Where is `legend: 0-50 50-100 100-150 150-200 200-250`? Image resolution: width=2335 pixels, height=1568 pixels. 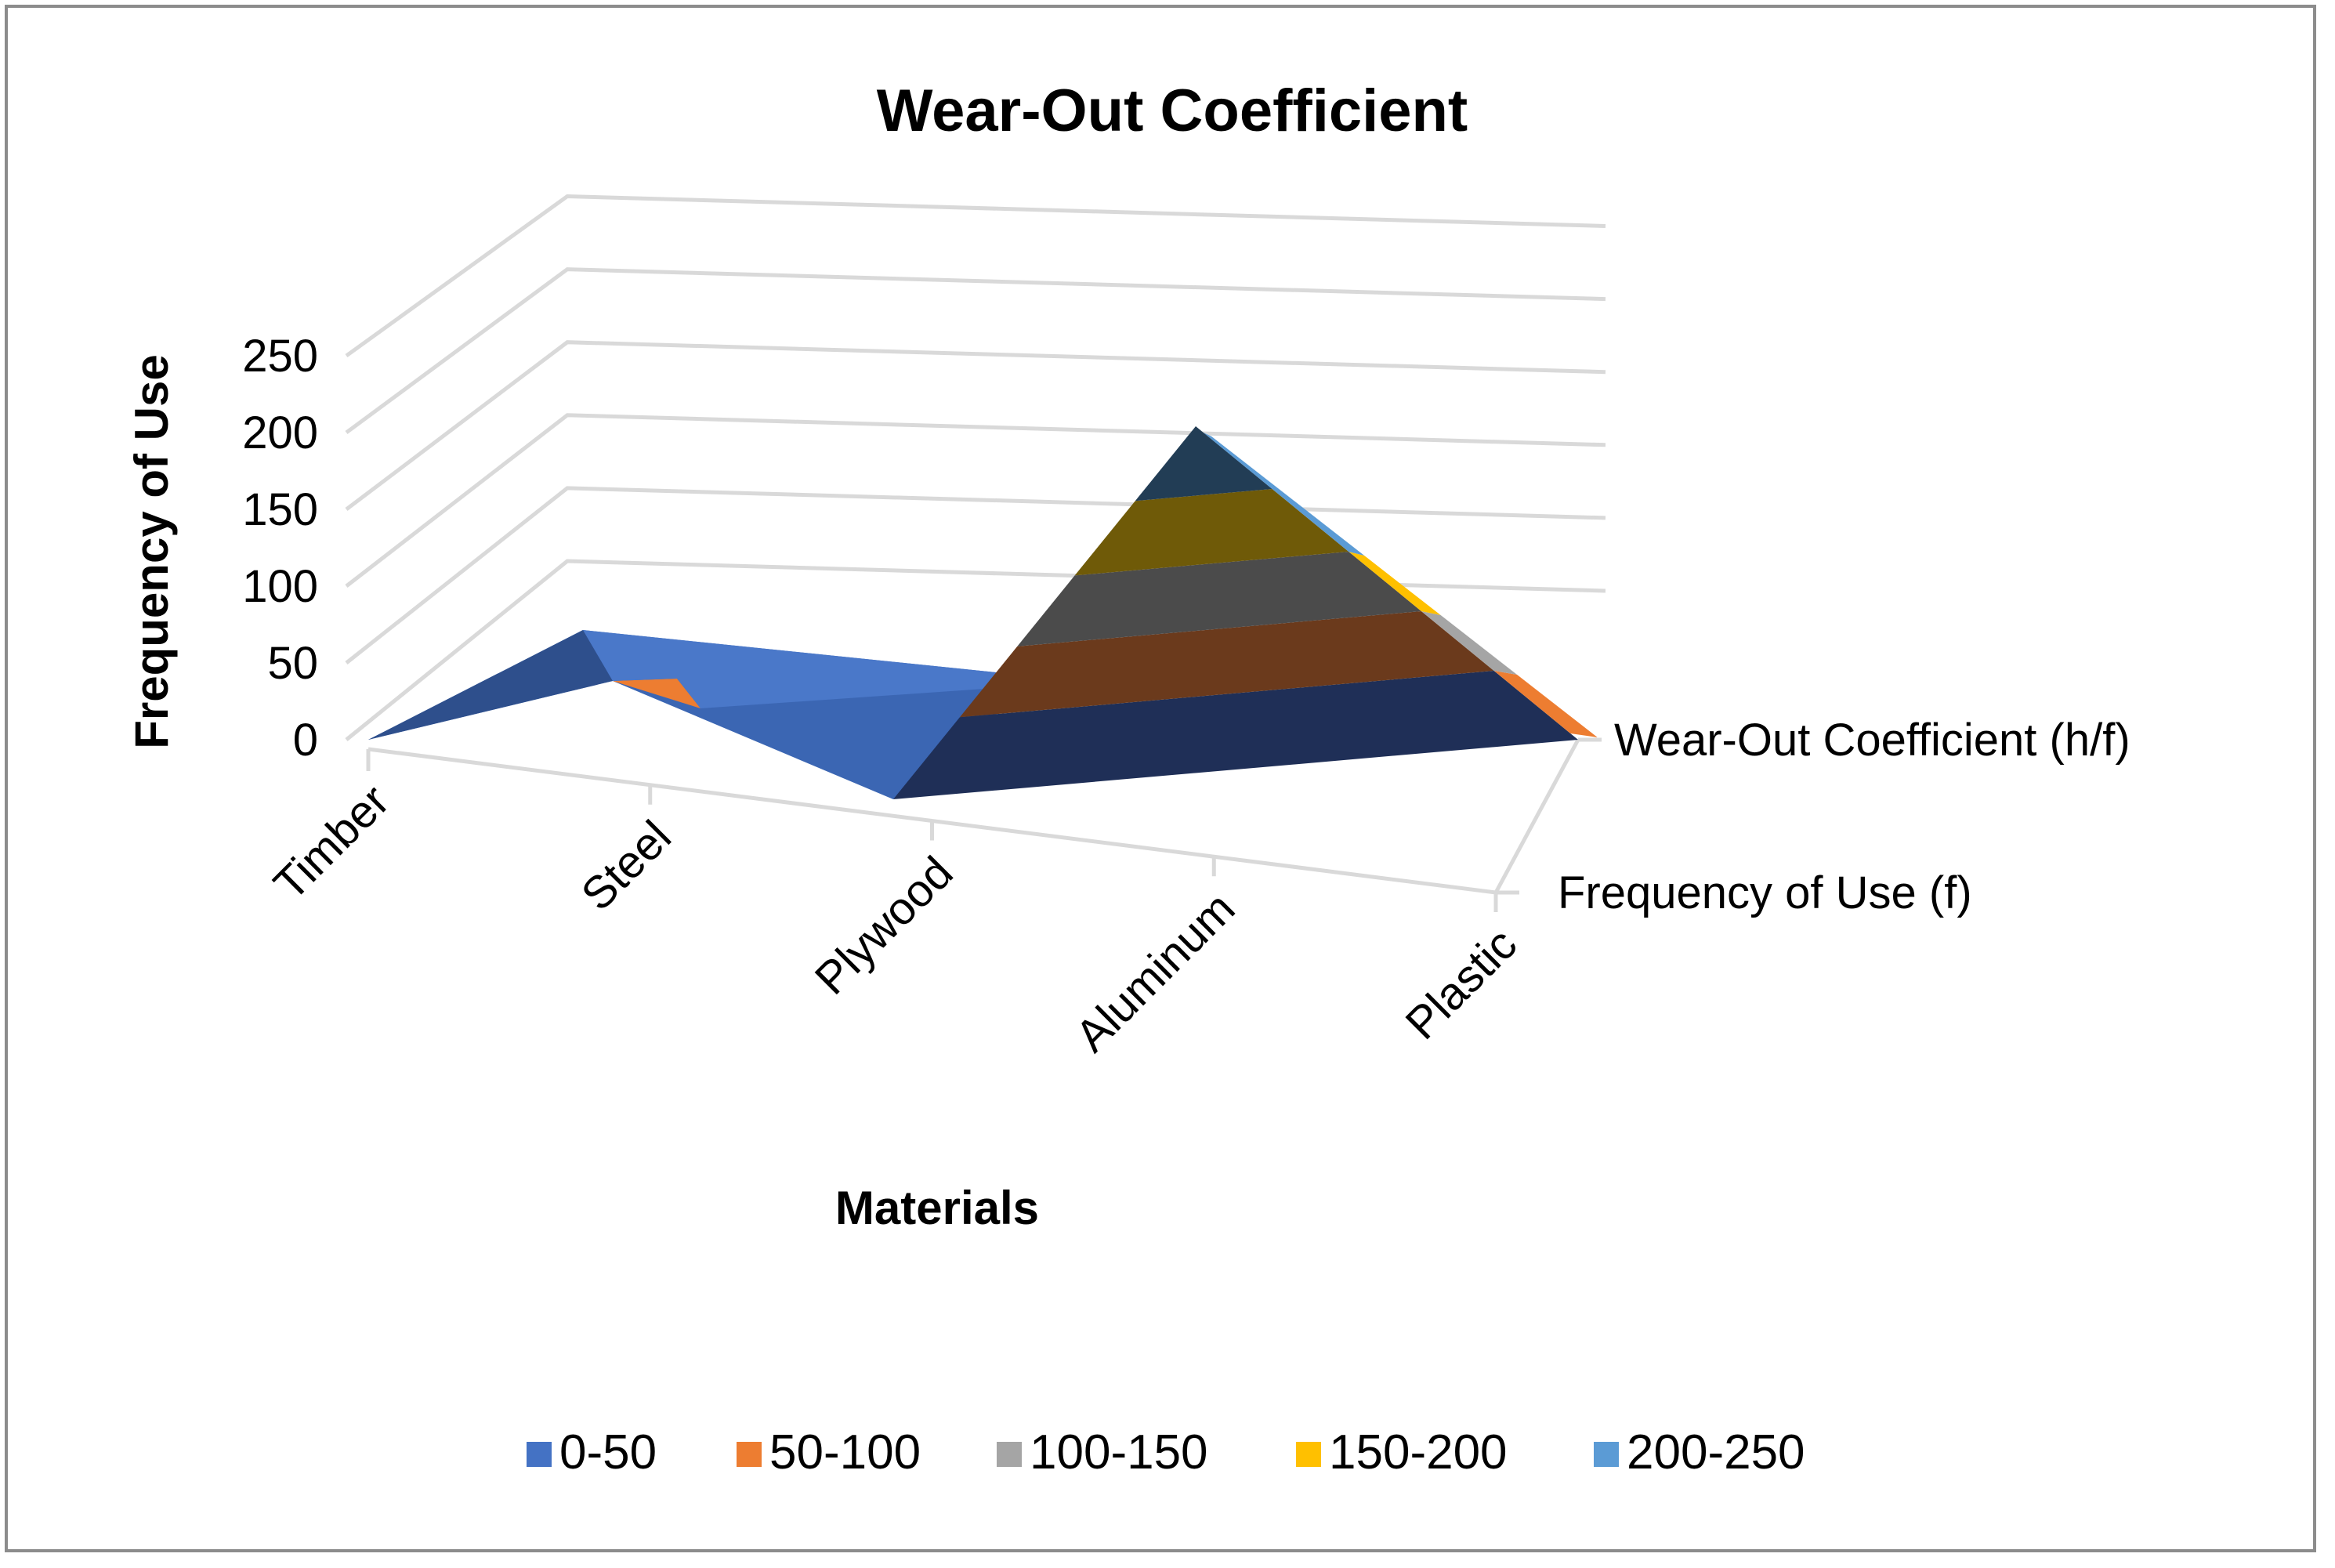
legend: 0-50 50-100 100-150 150-200 200-250 is located at coordinates (1166, 1452).